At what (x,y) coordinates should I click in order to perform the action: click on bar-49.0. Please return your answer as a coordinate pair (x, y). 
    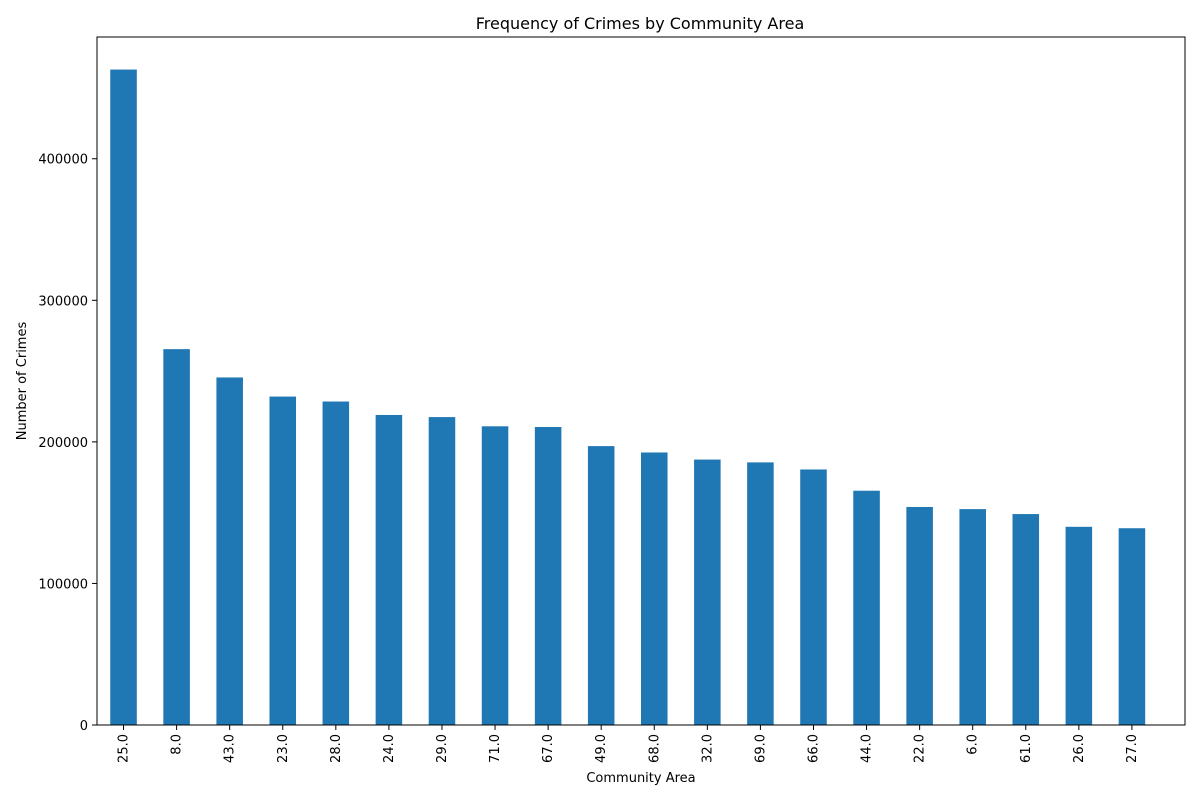
    Looking at the image, I should click on (601, 585).